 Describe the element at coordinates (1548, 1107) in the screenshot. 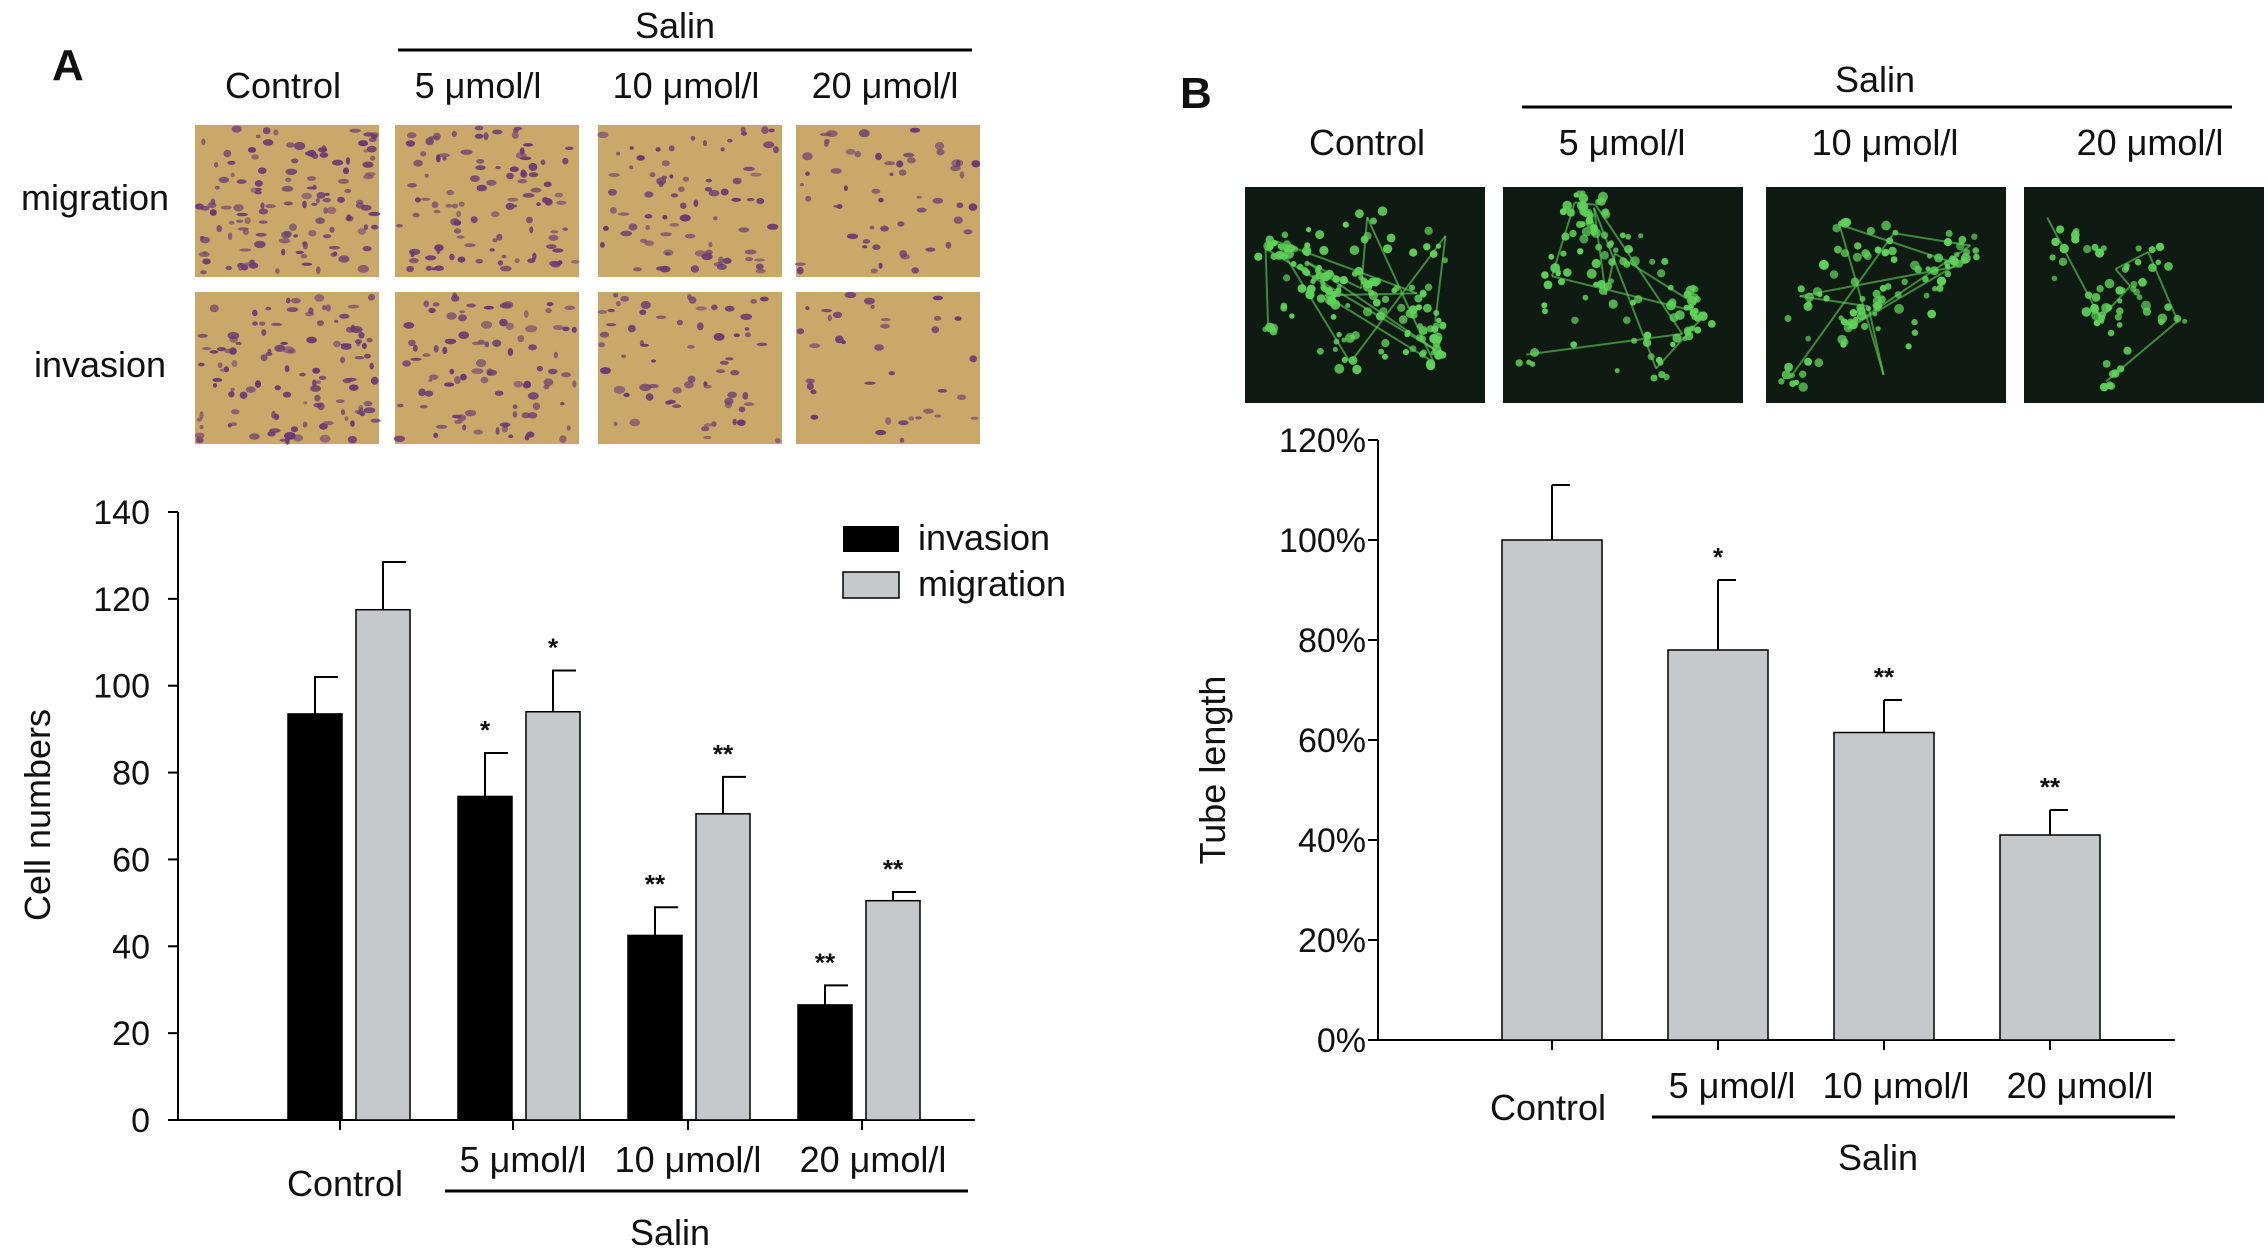

I see `chart-b-category-label: Control` at that location.